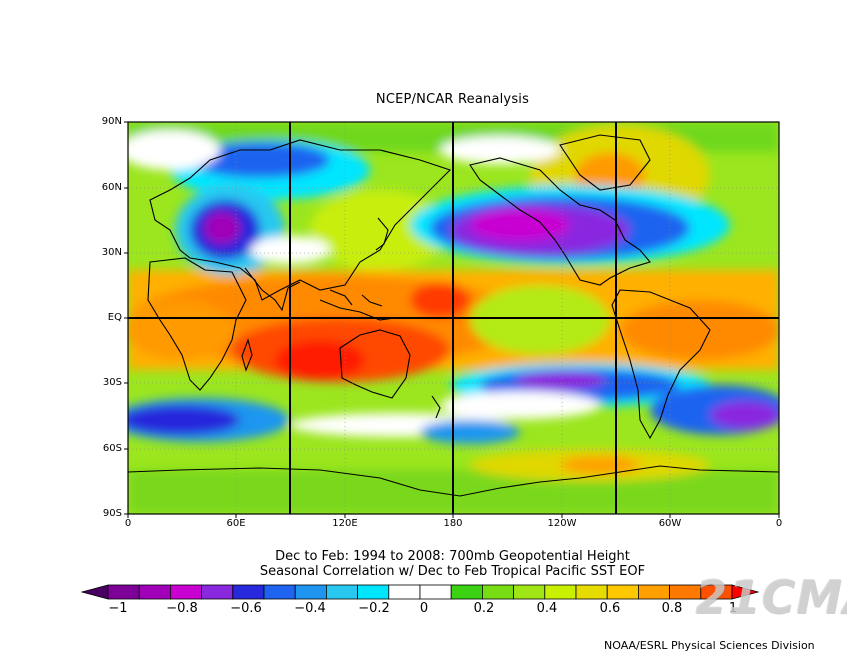  What do you see at coordinates (745, 592) in the screenshot?
I see `colorbar-arrow-right` at bounding box center [745, 592].